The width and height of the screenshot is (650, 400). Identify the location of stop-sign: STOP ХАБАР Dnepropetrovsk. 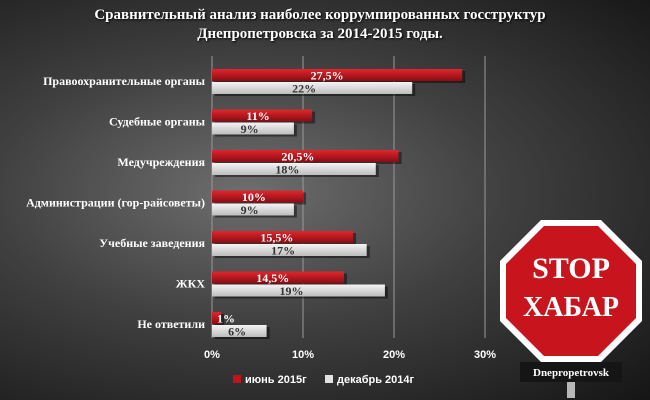
(571, 309).